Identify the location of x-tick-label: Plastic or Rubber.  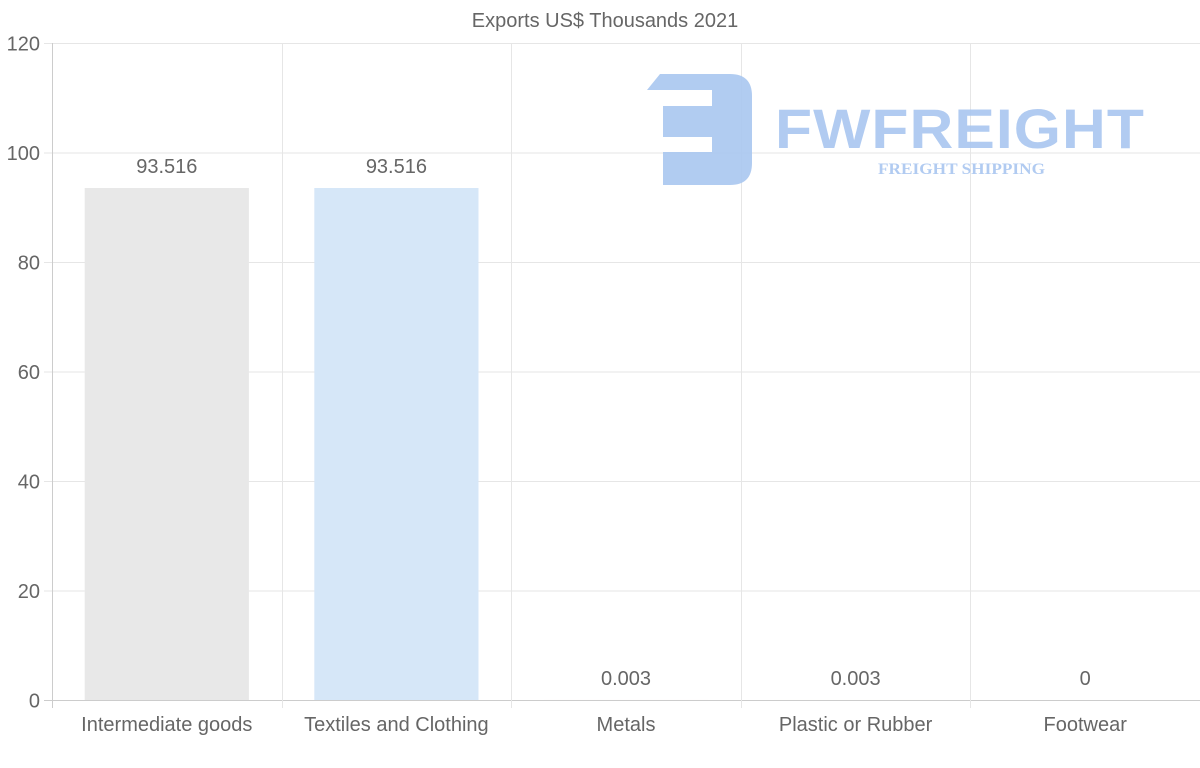
(856, 725).